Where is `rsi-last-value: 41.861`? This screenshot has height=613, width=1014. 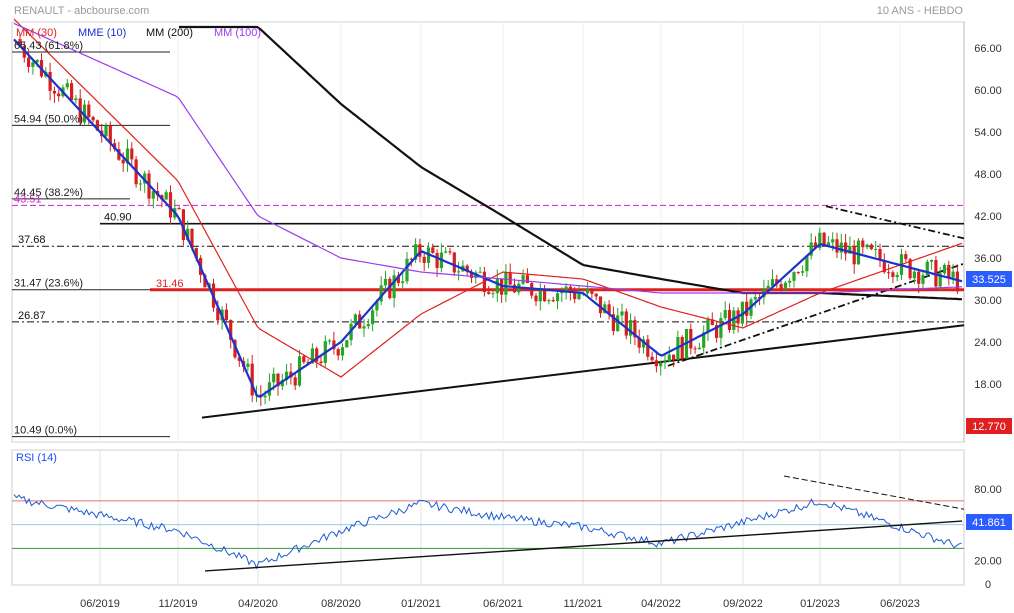 rsi-last-value: 41.861 is located at coordinates (989, 523).